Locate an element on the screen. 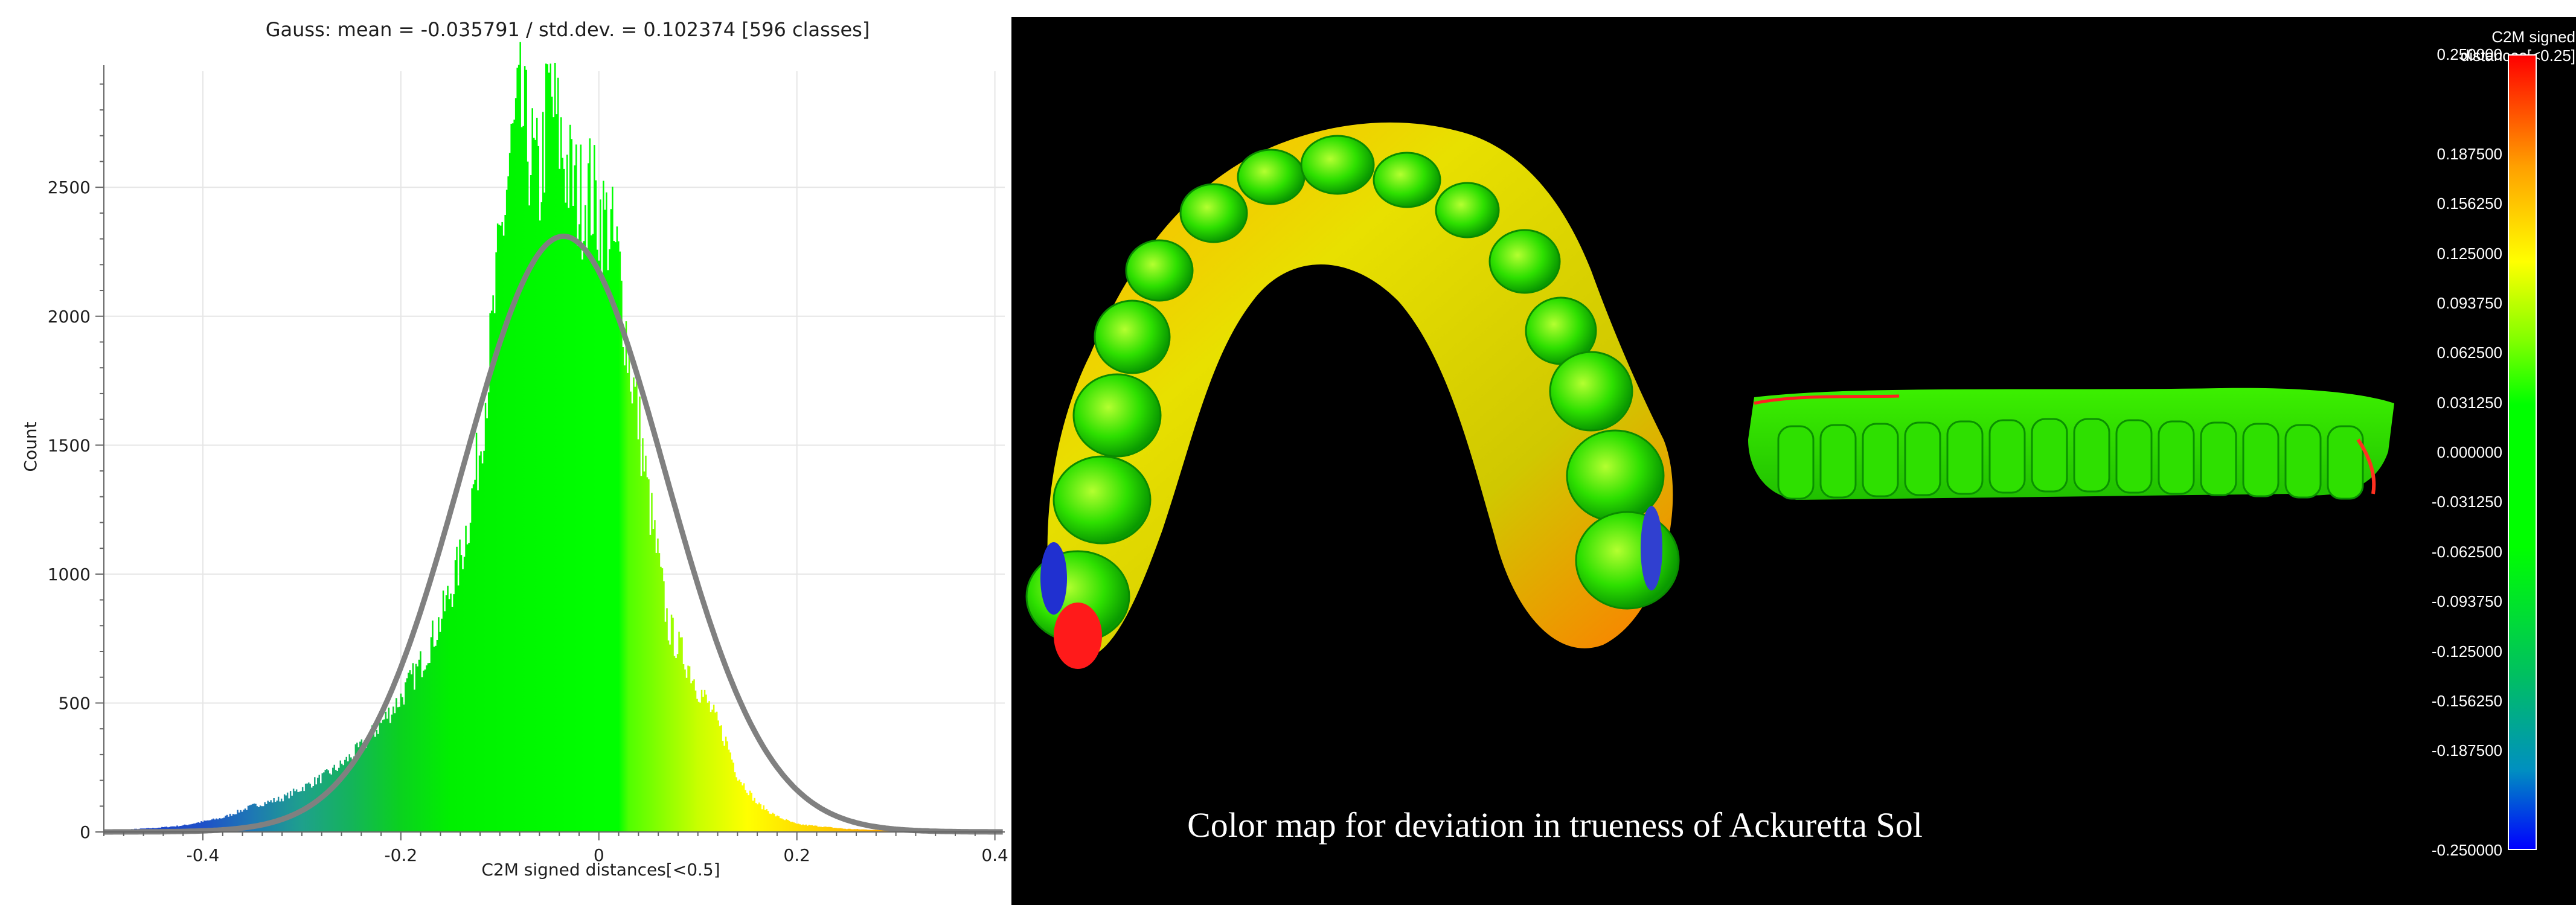  scalebar-tick-label: 0.250000 is located at coordinates (2469, 54).